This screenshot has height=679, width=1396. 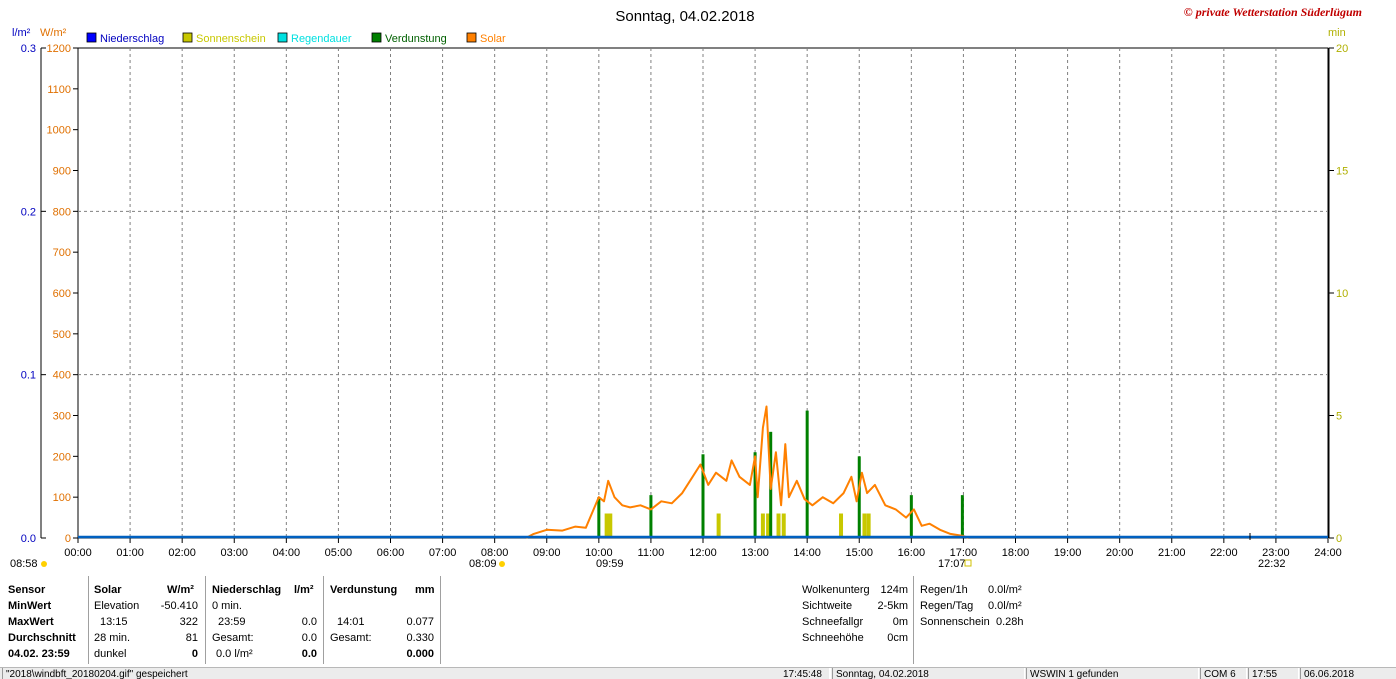 What do you see at coordinates (28, 539) in the screenshot?
I see `rain-tick-label: 0.0` at bounding box center [28, 539].